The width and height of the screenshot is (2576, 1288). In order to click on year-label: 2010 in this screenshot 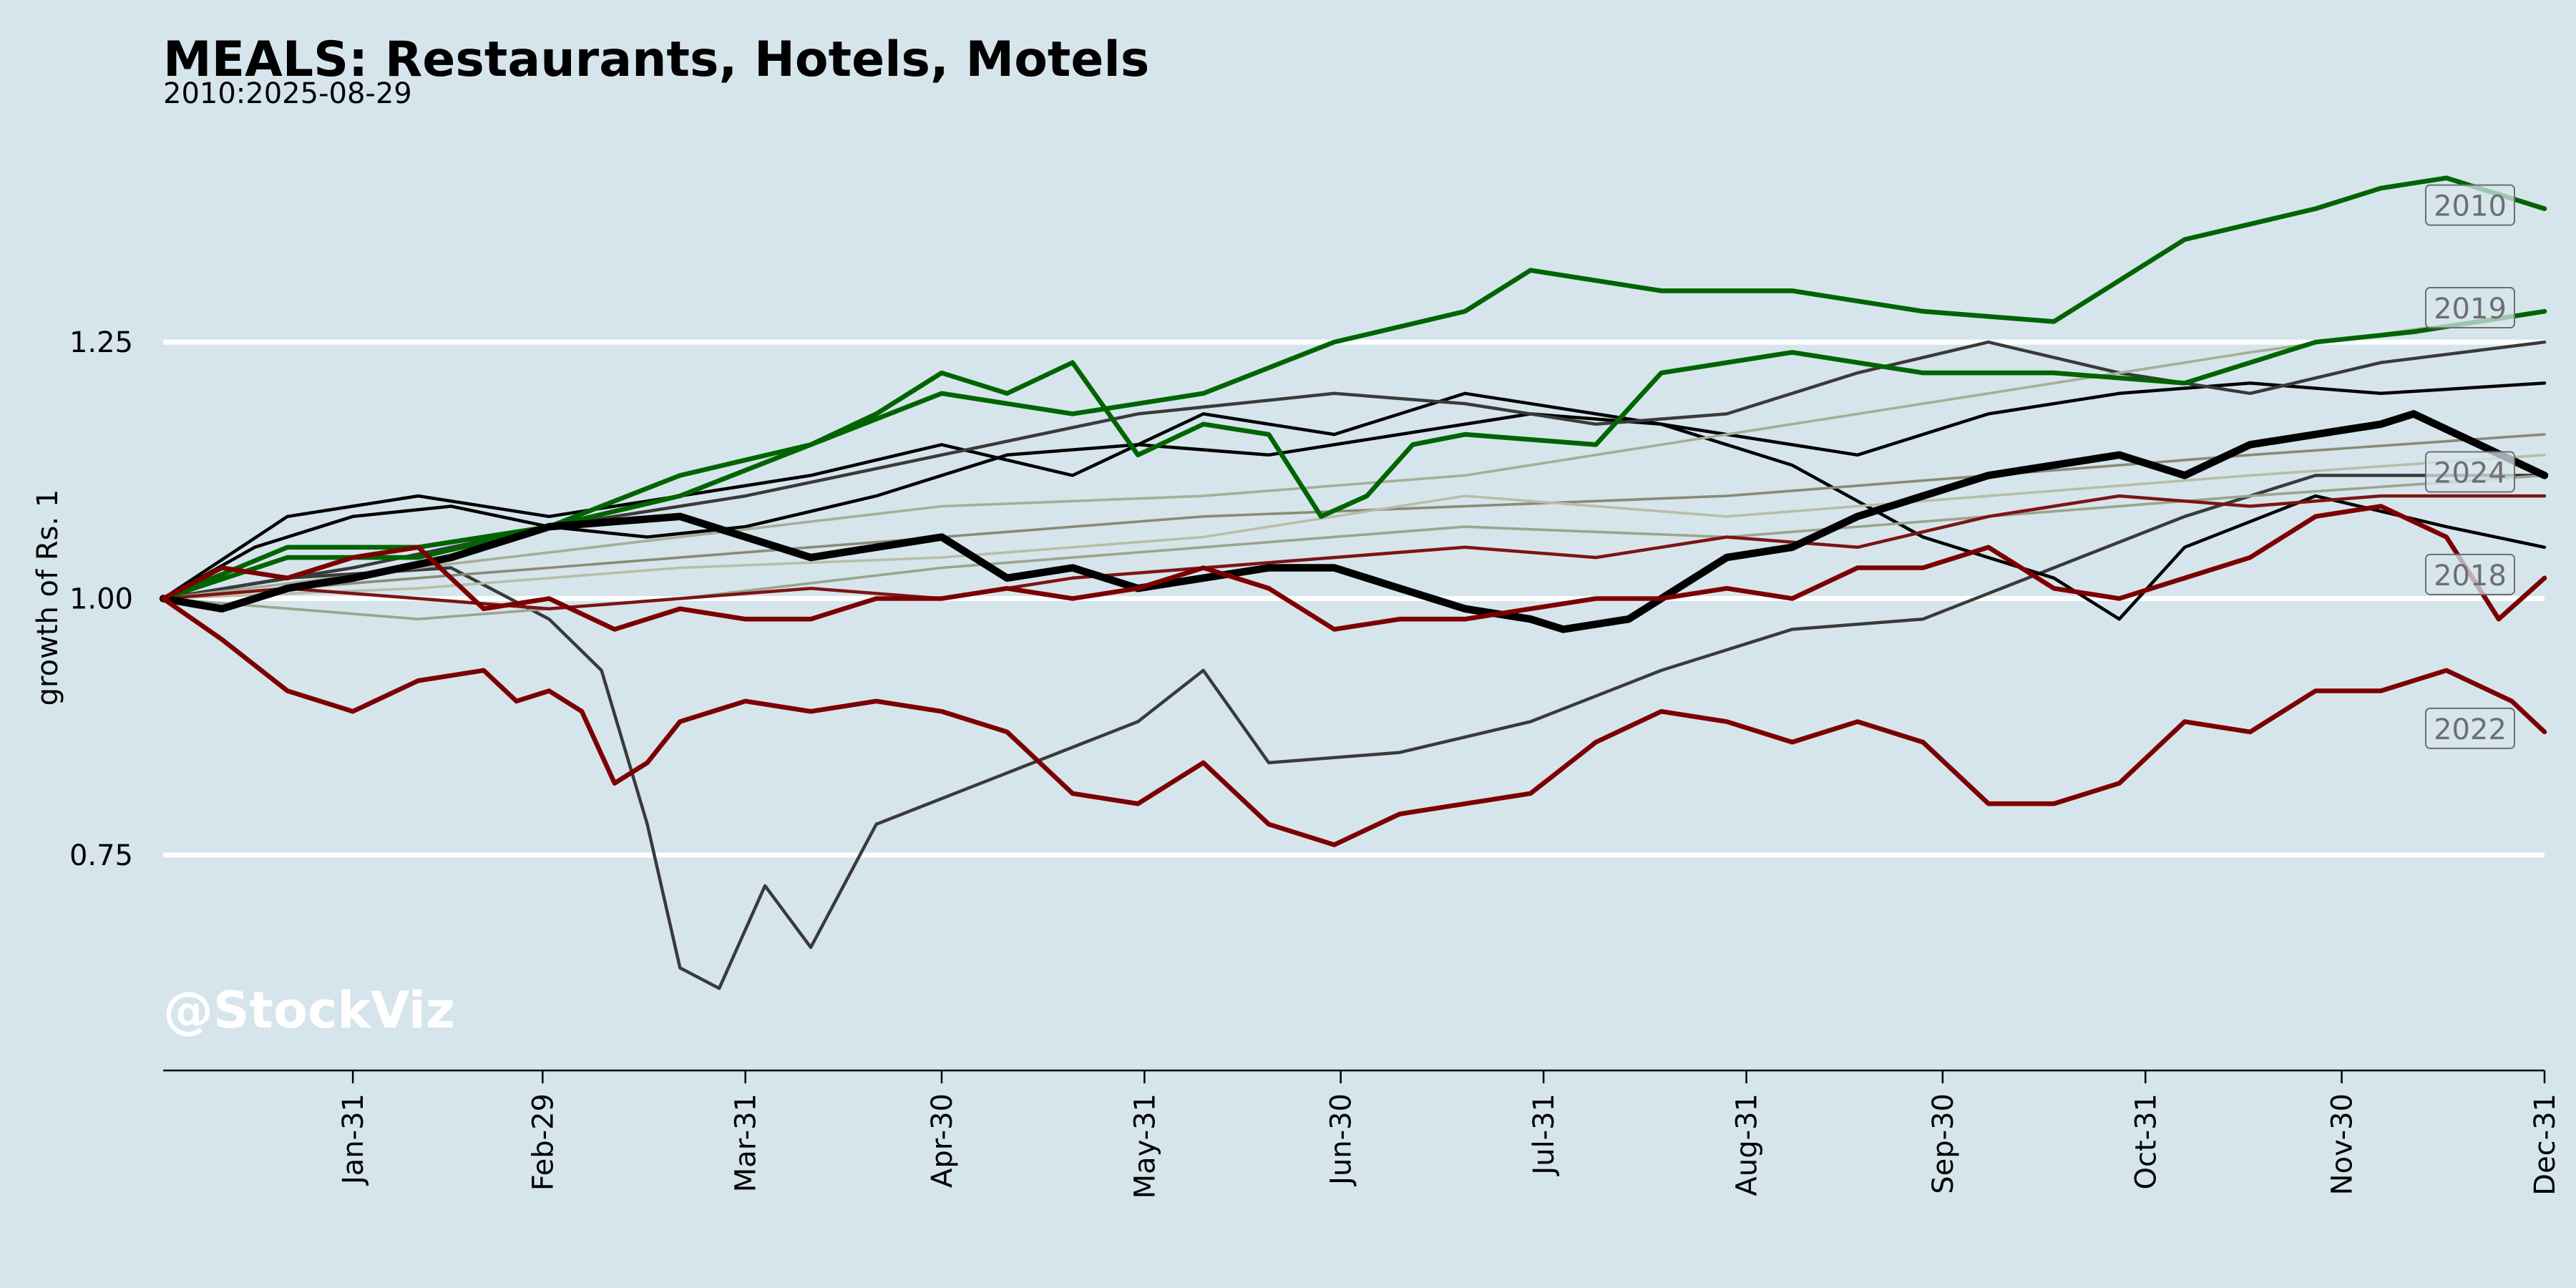, I will do `click(2470, 205)`.